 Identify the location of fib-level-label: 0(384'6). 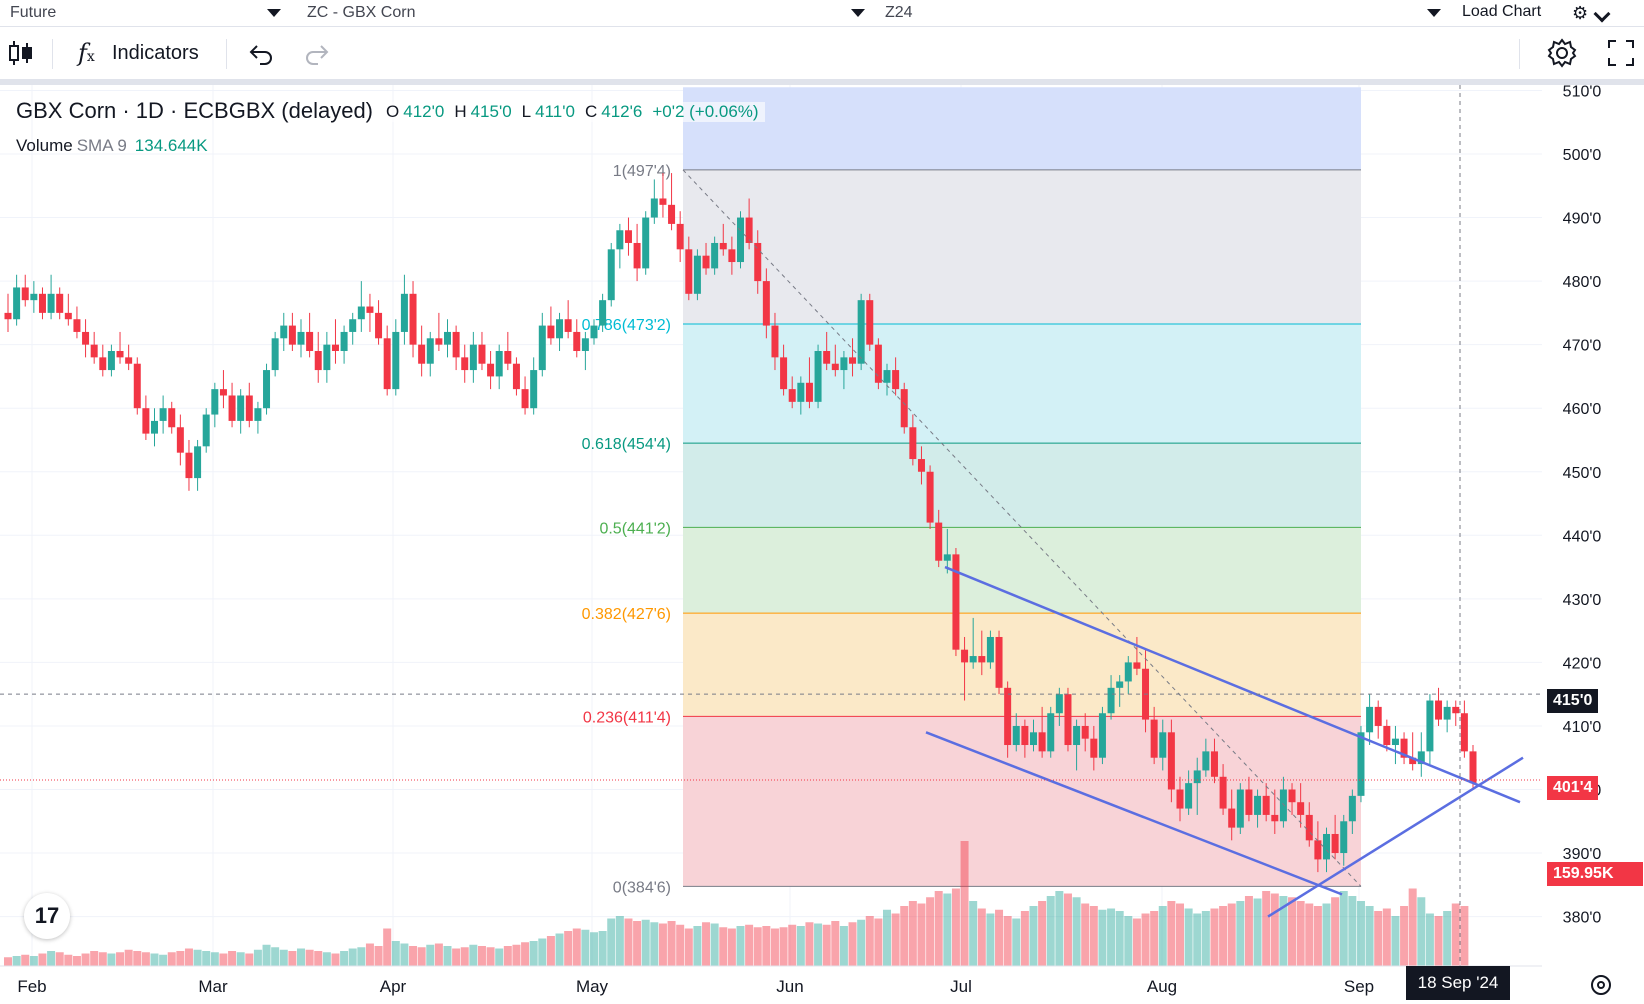
(642, 887).